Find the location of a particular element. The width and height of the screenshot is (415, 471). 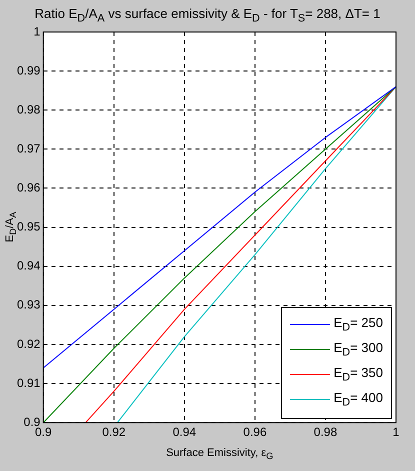

x-tick-label: 1 is located at coordinates (396, 432).